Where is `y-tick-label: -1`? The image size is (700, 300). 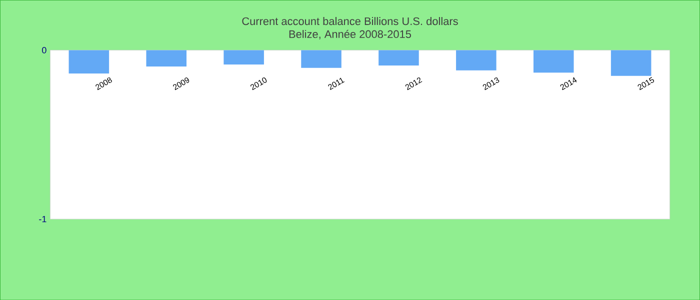 y-tick-label: -1 is located at coordinates (42, 219).